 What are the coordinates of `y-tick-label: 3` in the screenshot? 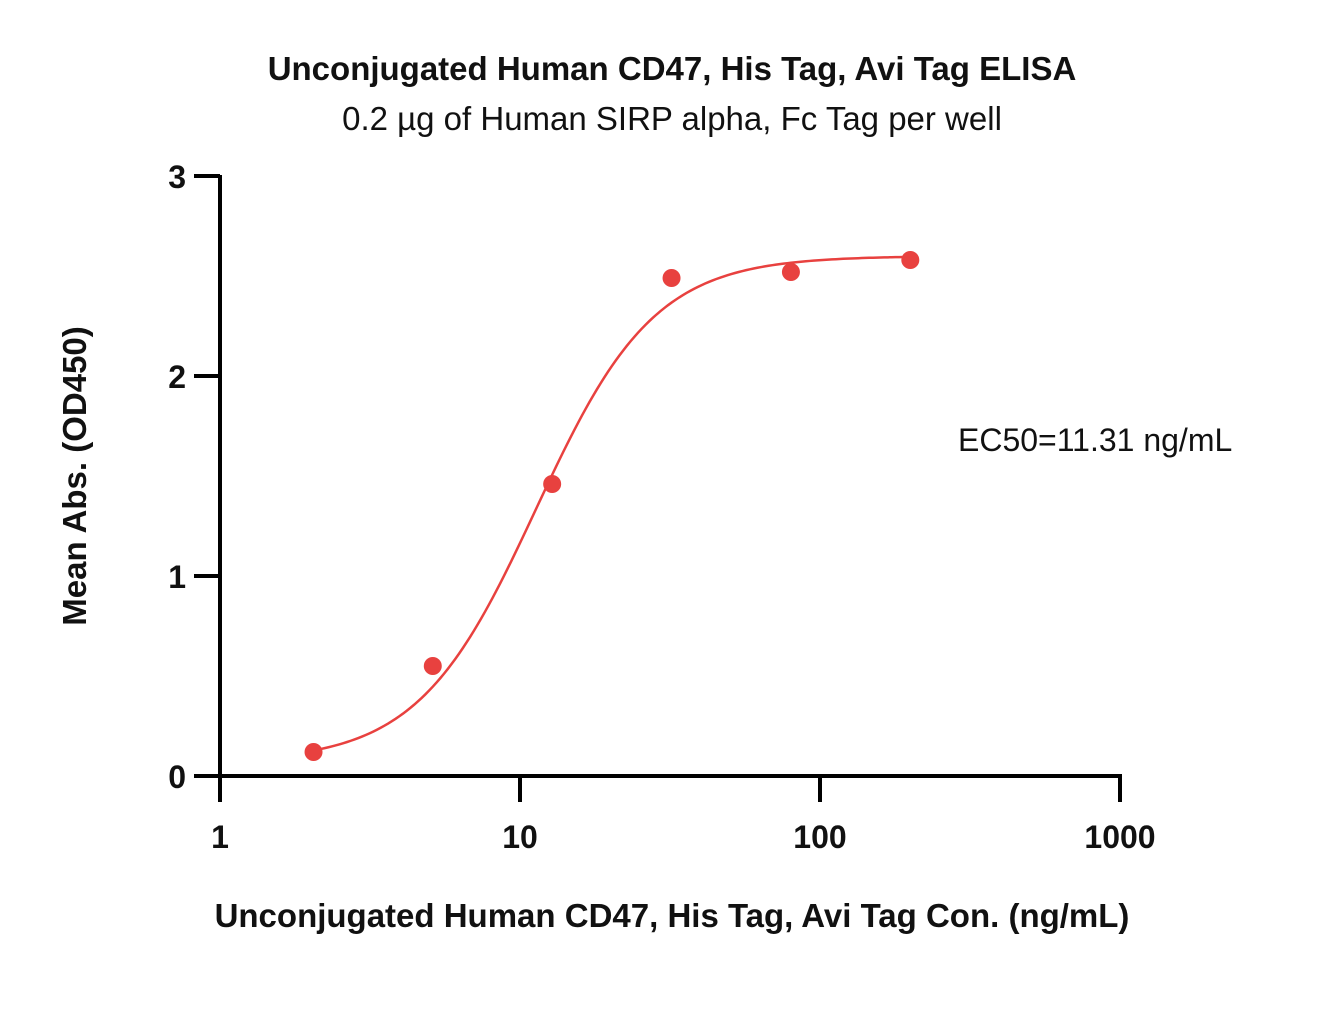 It's located at (177, 177).